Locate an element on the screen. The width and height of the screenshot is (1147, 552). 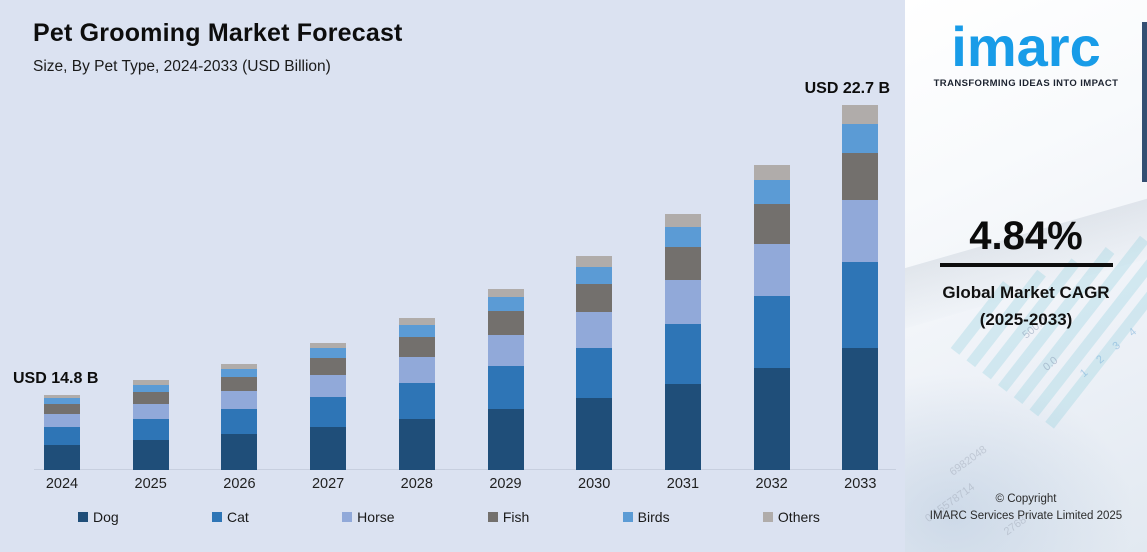
page-title: Pet Grooming Market Forecast is located at coordinates (218, 33).